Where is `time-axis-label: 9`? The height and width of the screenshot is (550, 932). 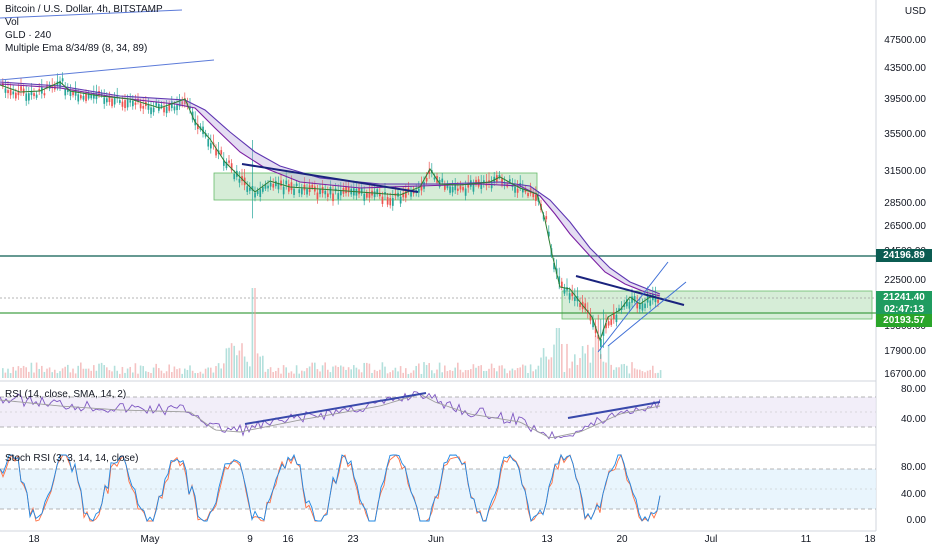 time-axis-label: 9 is located at coordinates (250, 539).